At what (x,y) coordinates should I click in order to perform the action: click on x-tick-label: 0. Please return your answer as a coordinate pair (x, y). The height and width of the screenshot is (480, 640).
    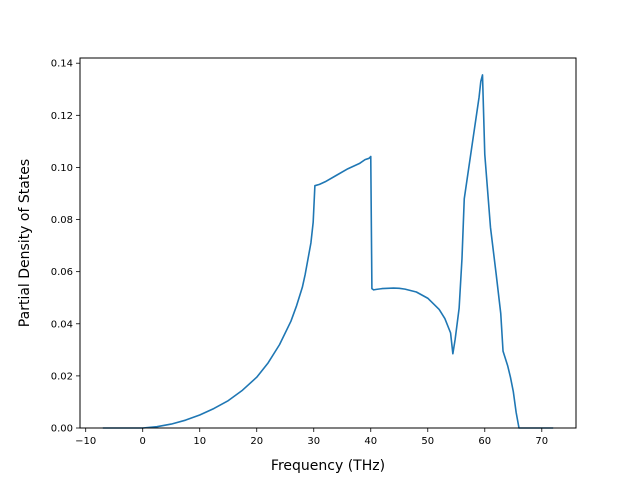
    Looking at the image, I should click on (143, 441).